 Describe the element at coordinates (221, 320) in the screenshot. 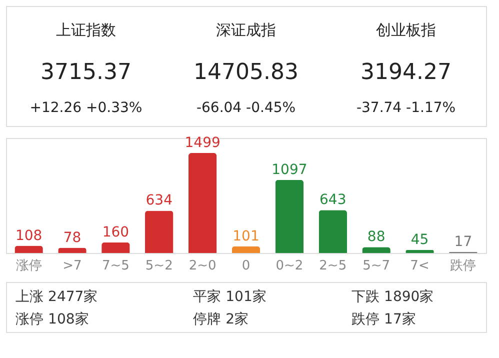

I see `text: 停牌 2家` at that location.